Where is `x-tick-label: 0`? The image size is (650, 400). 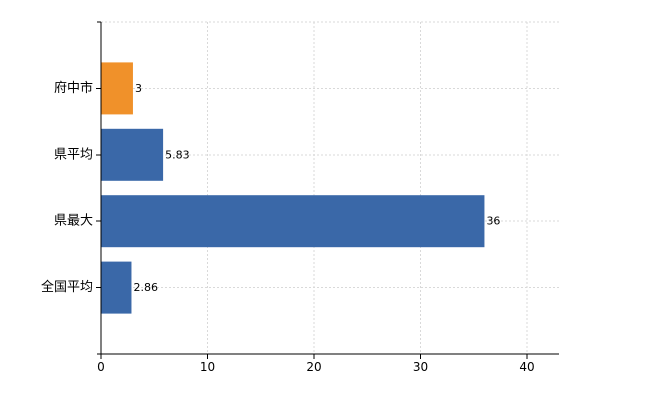 x-tick-label: 0 is located at coordinates (101, 367).